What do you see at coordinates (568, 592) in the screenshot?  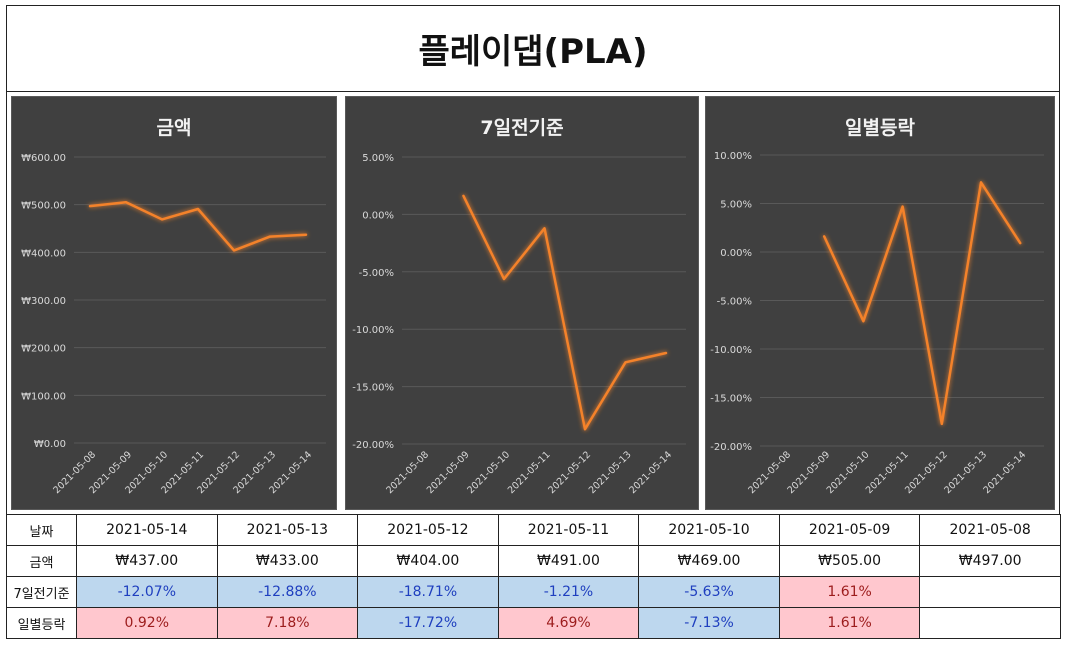 I see `seven-day-cell: -1.21%` at bounding box center [568, 592].